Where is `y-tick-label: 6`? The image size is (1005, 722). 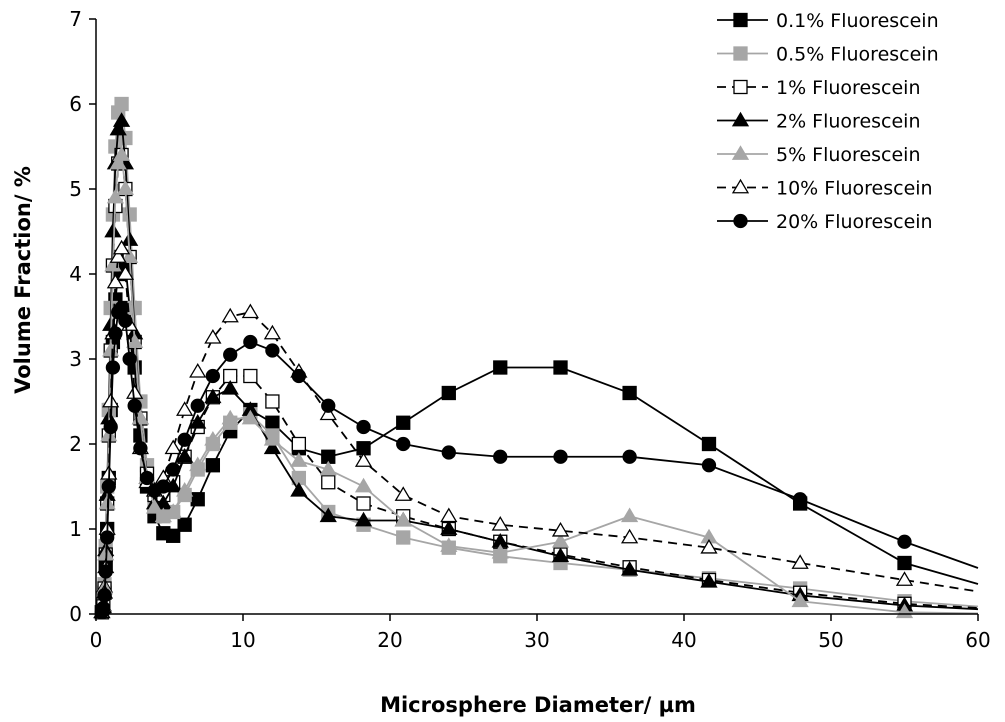 y-tick-label: 6 is located at coordinates (75, 104).